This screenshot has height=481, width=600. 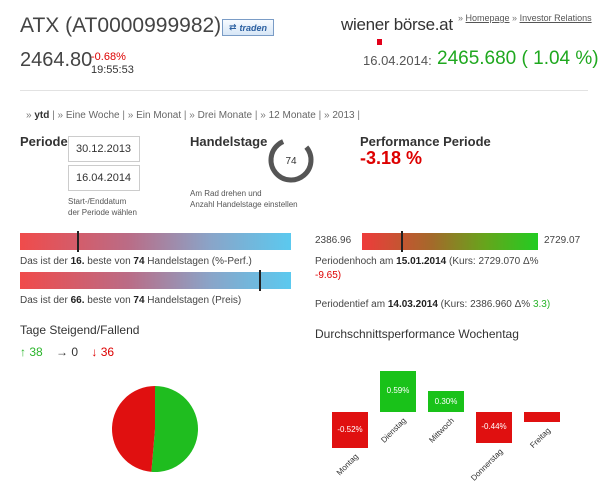 I want to click on investor-relations-link: Investor Relations, so click(x=555, y=18).